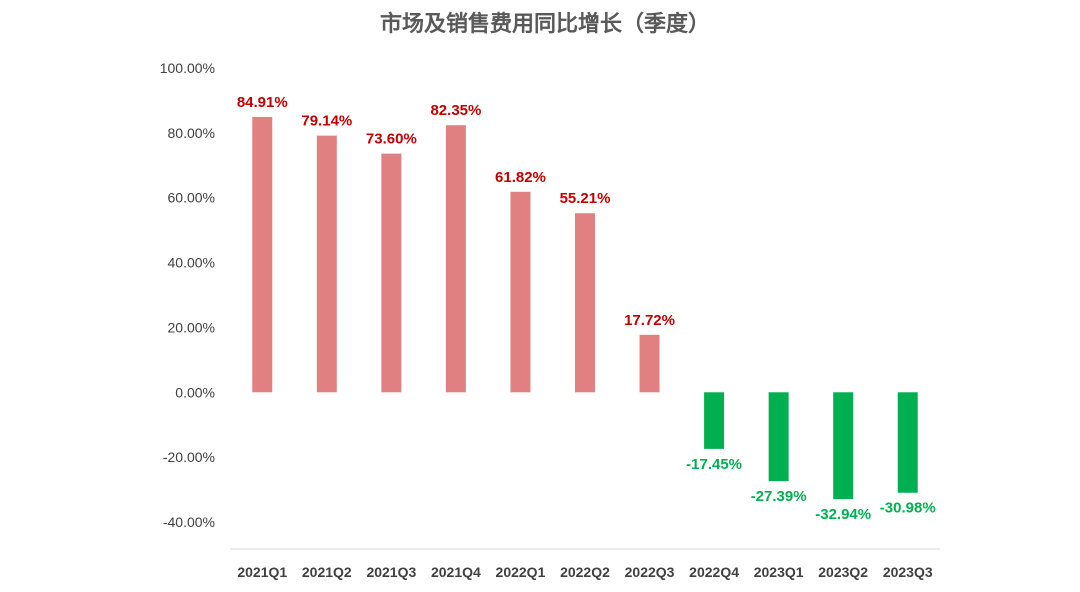 The image size is (1080, 592). I want to click on data-label: 79.14%, so click(326, 121).